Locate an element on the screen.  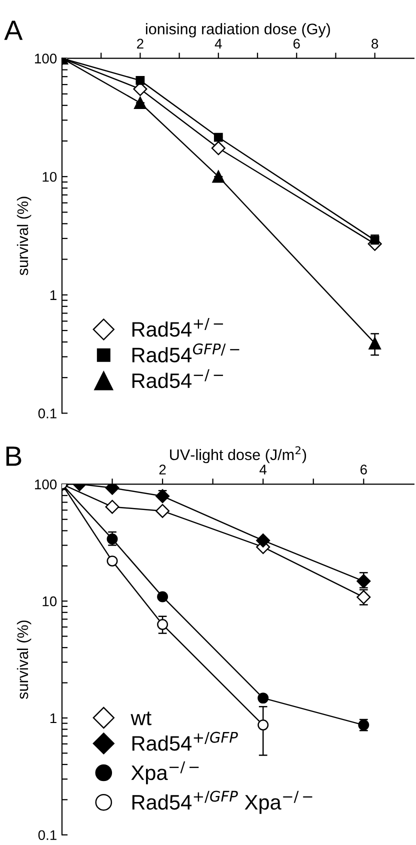
legend-label: Rad54$^{GFP/−}$ is located at coordinates (186, 352).